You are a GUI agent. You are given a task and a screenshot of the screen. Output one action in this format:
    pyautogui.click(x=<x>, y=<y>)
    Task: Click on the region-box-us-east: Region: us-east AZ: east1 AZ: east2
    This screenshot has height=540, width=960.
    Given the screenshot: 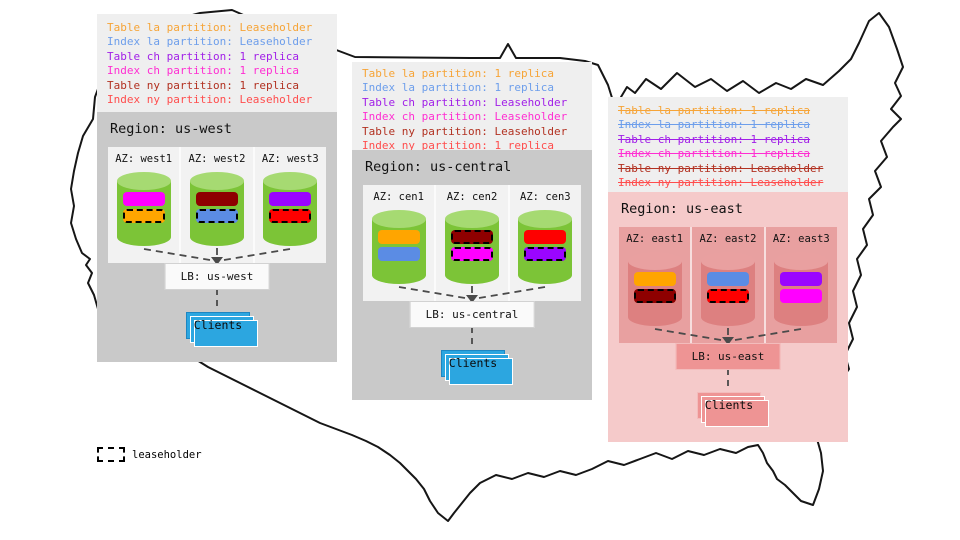 What is the action you would take?
    pyautogui.click(x=728, y=317)
    